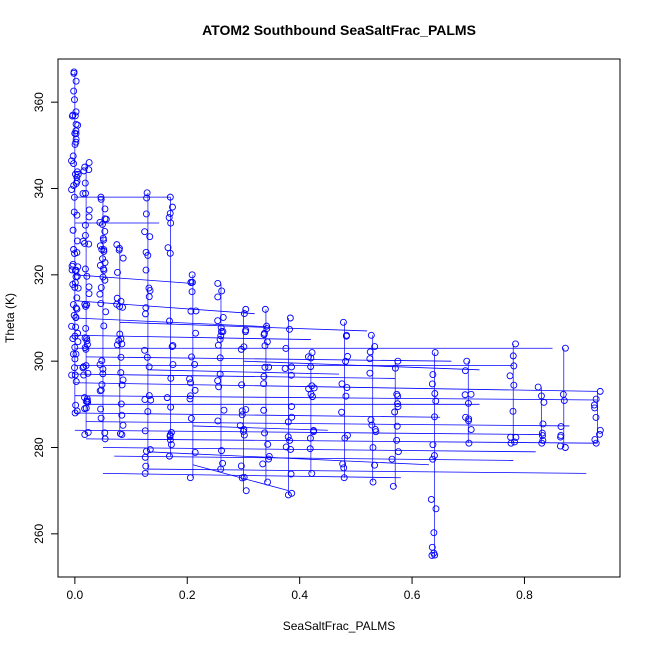 The height and width of the screenshot is (650, 650). I want to click on x-axis: 0.0 0.2 0.4 0.6 0.8, so click(300, 589).